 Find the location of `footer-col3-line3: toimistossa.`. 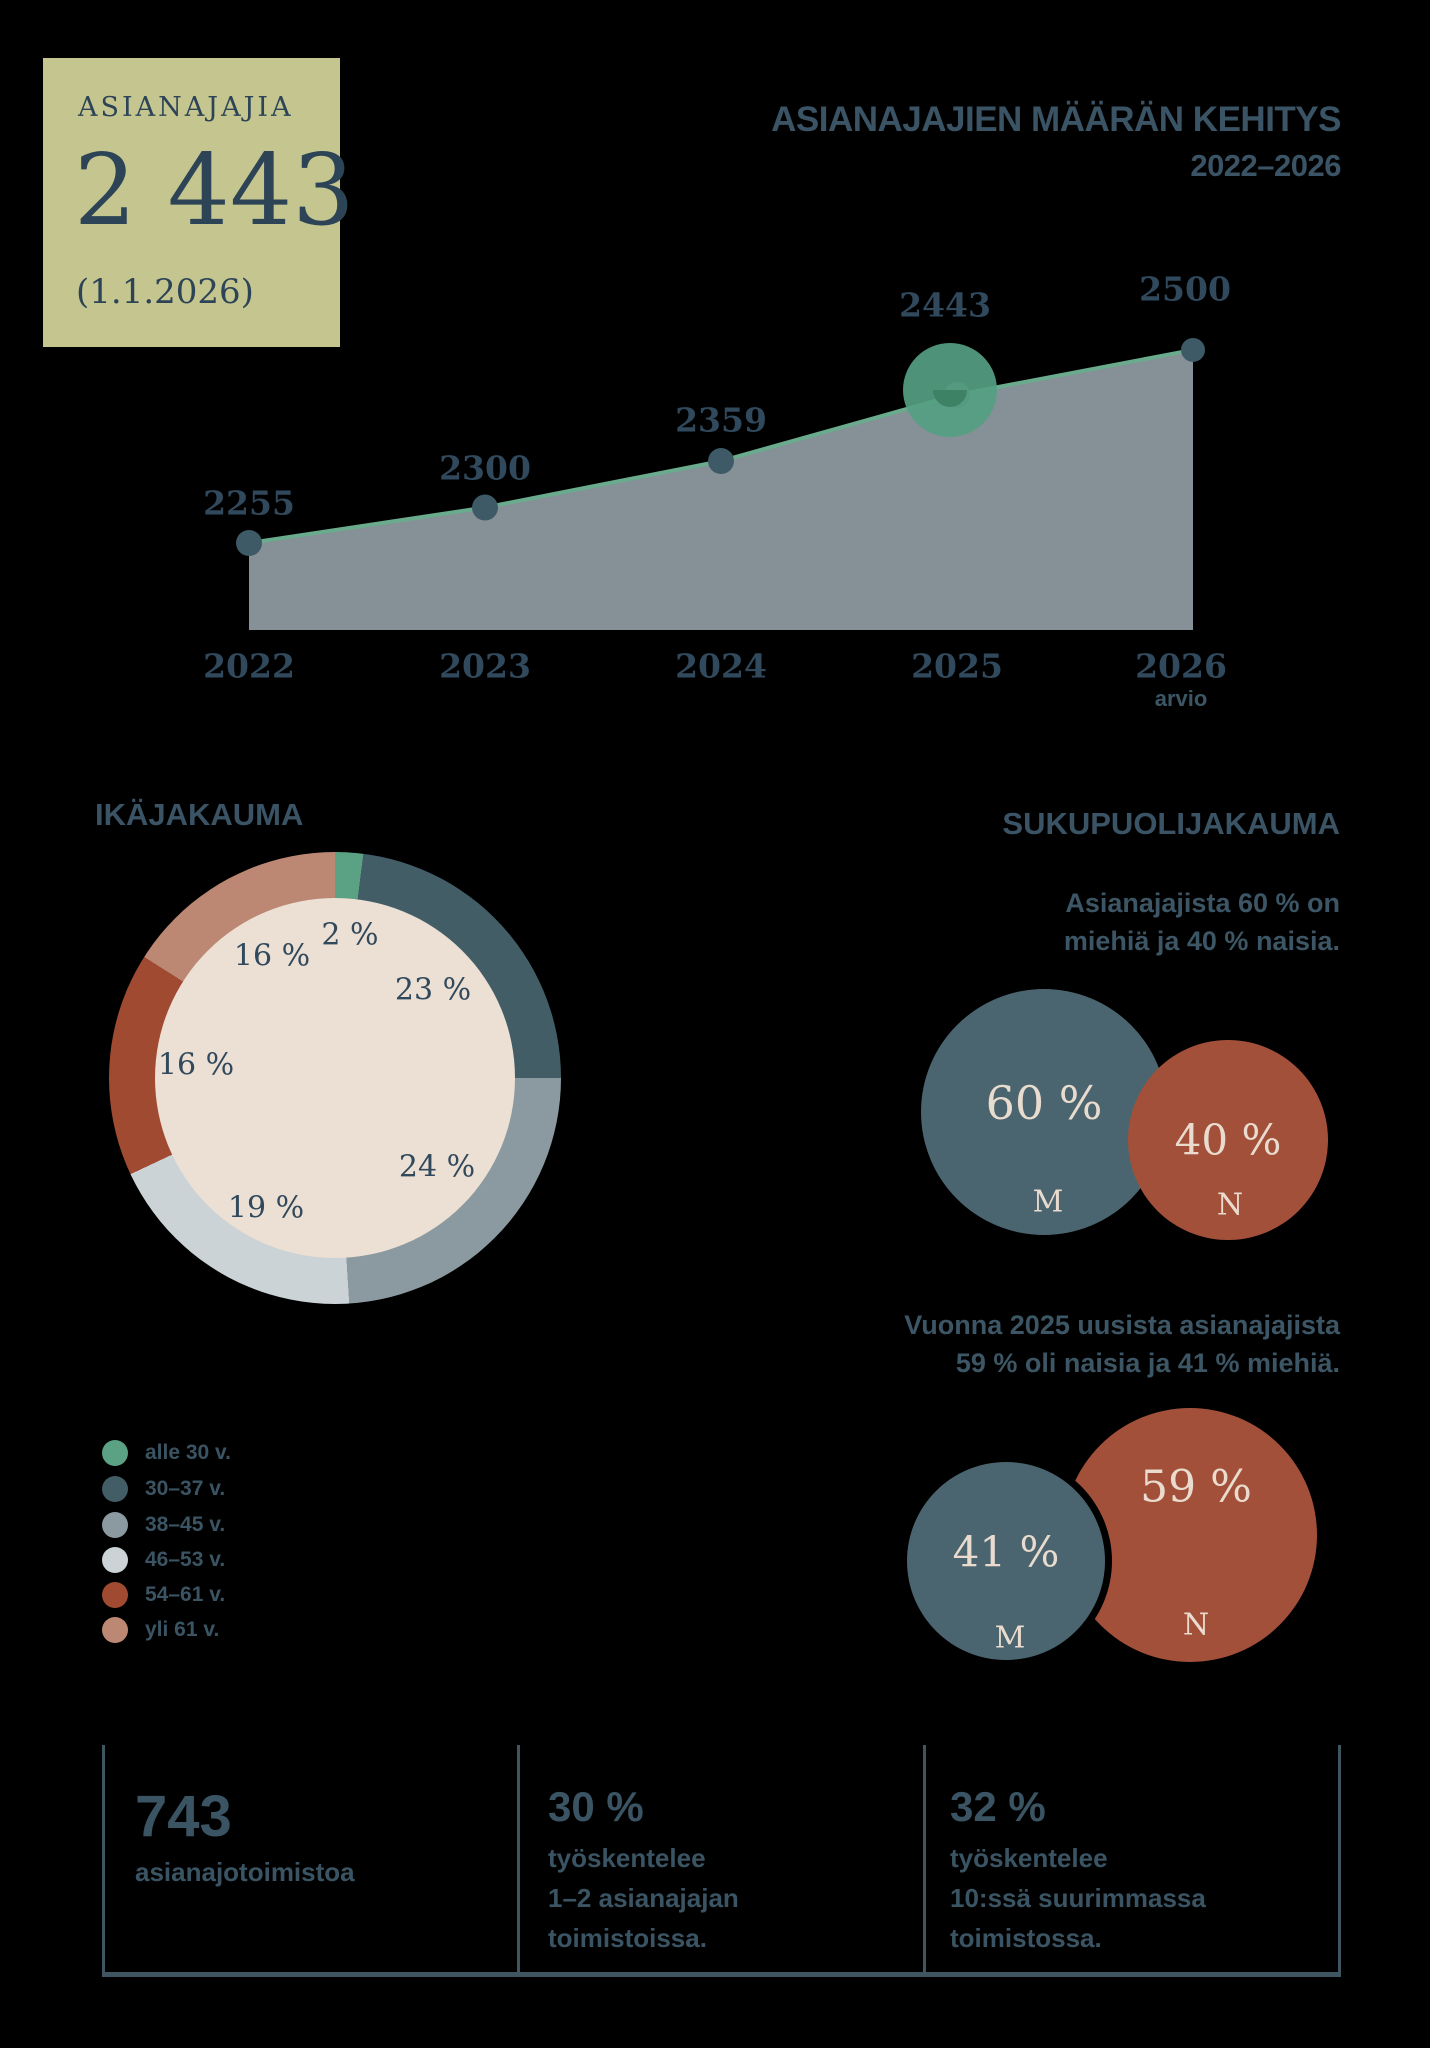

footer-col3-line3: toimistossa. is located at coordinates (1026, 1938).